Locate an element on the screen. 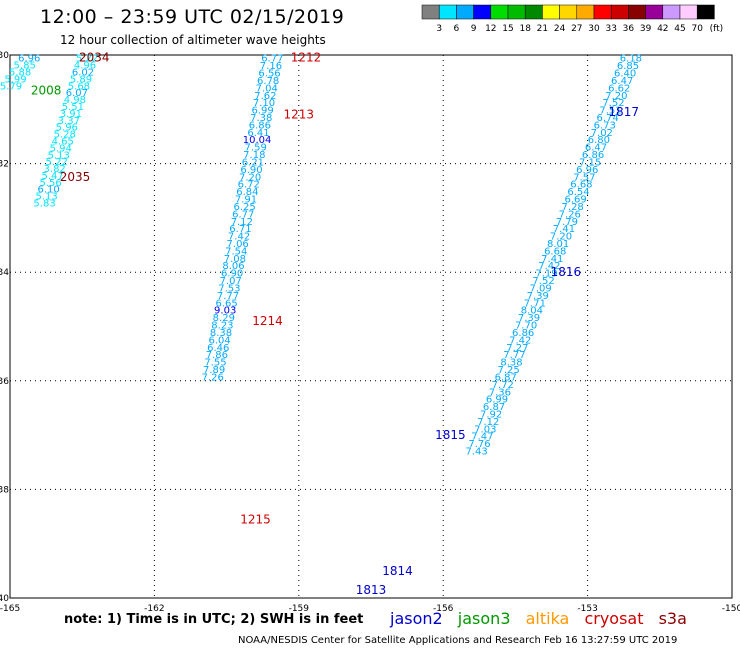 The width and height of the screenshot is (740, 650). scale-label: 36 is located at coordinates (629, 29).